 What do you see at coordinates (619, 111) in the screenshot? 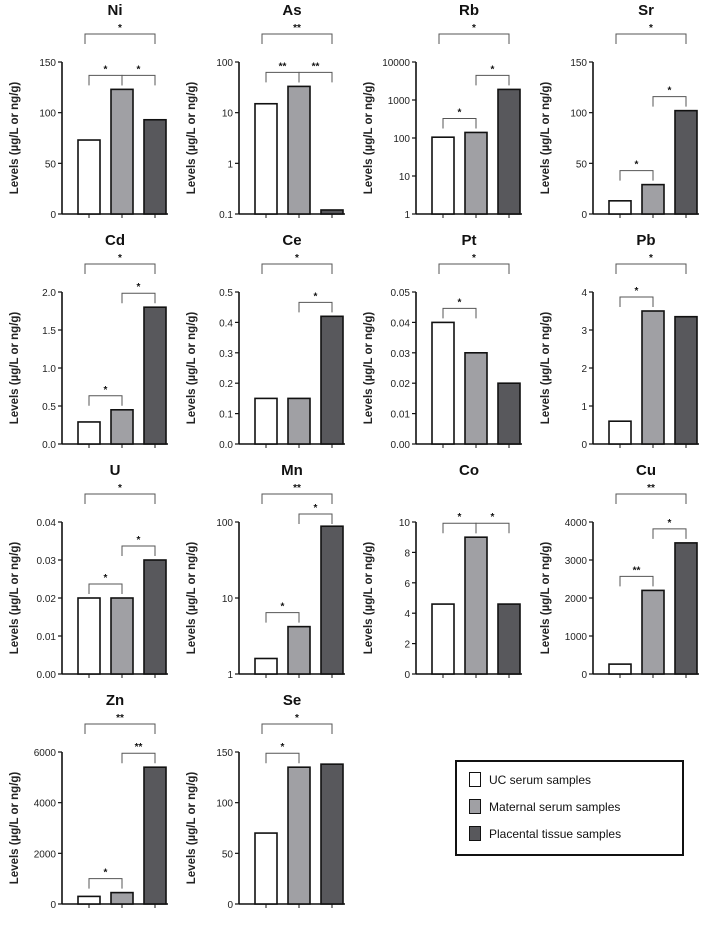
I see `chart-svg: Sr Levels (µg/L or ng/g) 0 50 100 150 * * *` at bounding box center [619, 111].